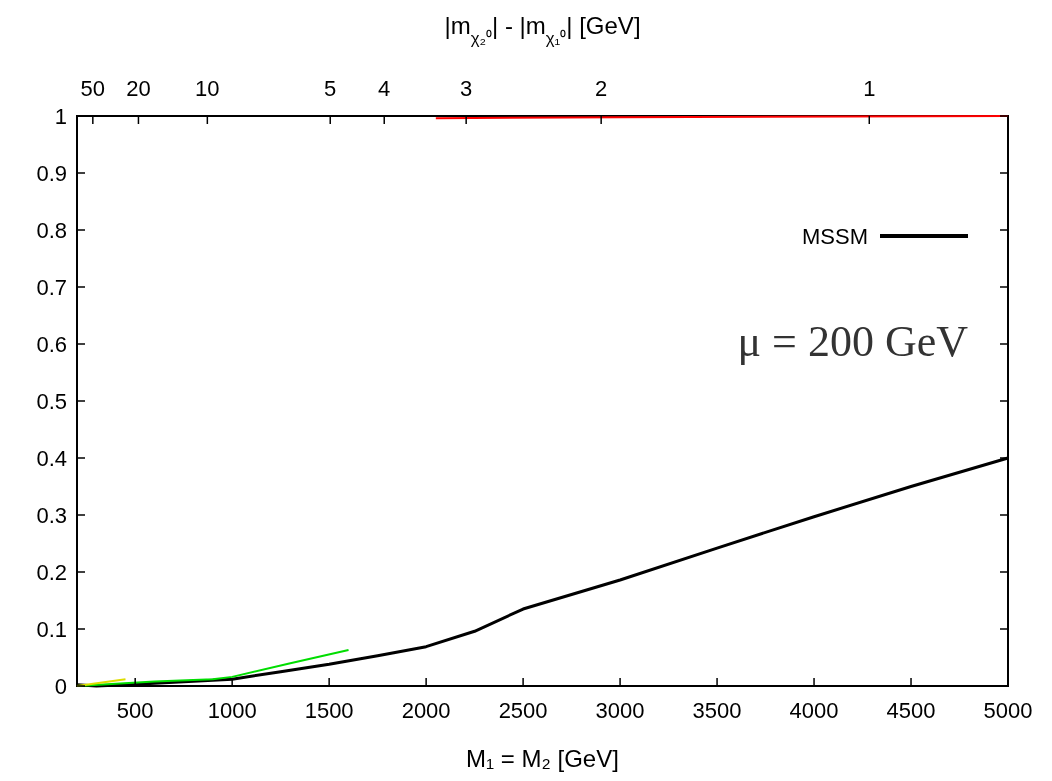 The width and height of the screenshot is (1052, 781). I want to click on y-tick-label: 0.6, so click(51, 344).